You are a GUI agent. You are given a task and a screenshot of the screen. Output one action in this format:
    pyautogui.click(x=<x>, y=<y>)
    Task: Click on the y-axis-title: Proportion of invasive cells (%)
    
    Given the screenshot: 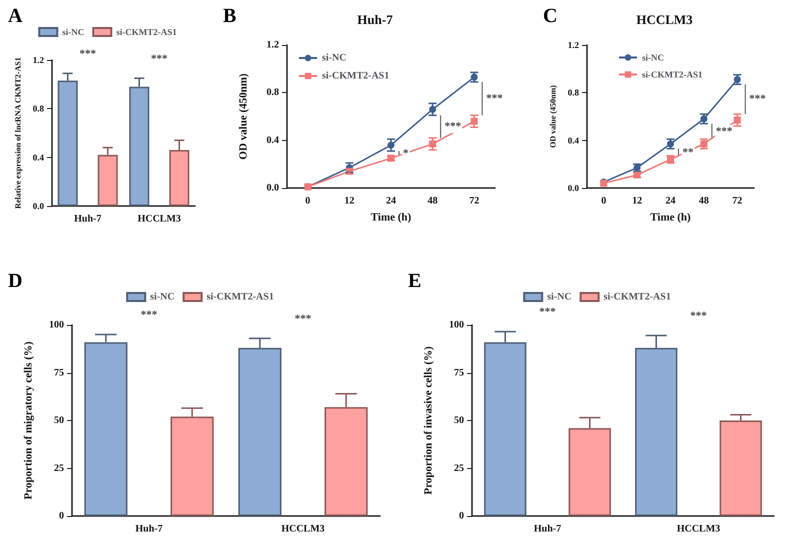 What is the action you would take?
    pyautogui.click(x=428, y=420)
    